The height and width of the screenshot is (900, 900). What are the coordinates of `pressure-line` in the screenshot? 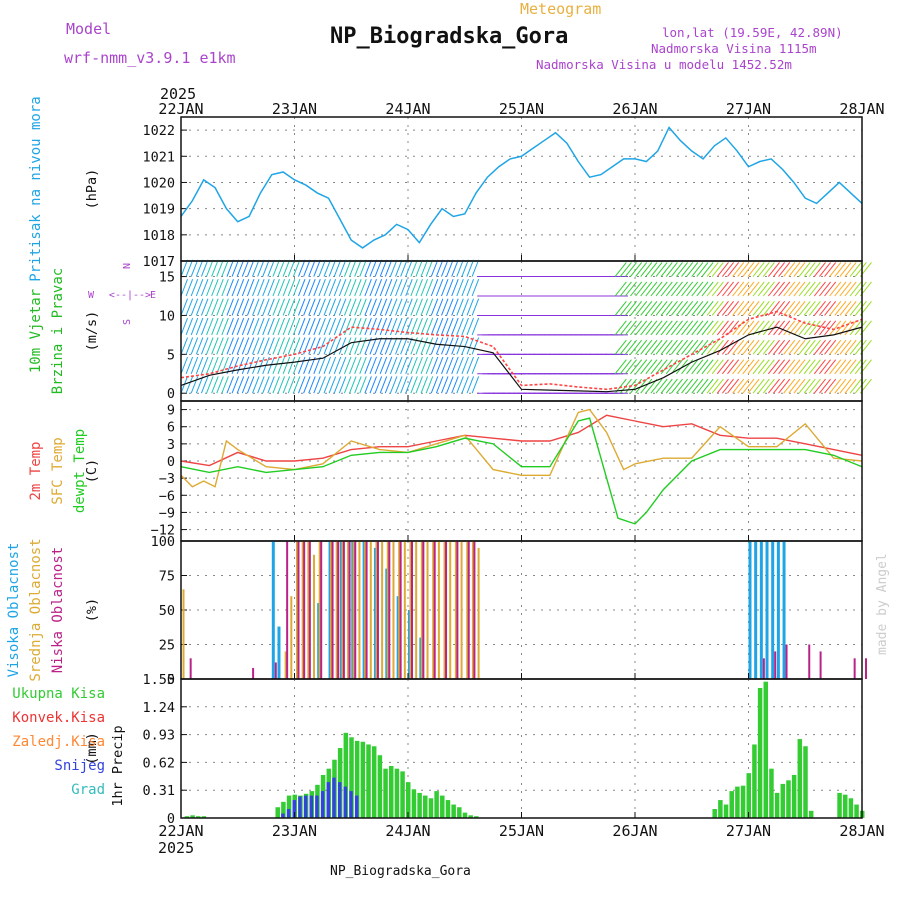 It's located at (521, 187).